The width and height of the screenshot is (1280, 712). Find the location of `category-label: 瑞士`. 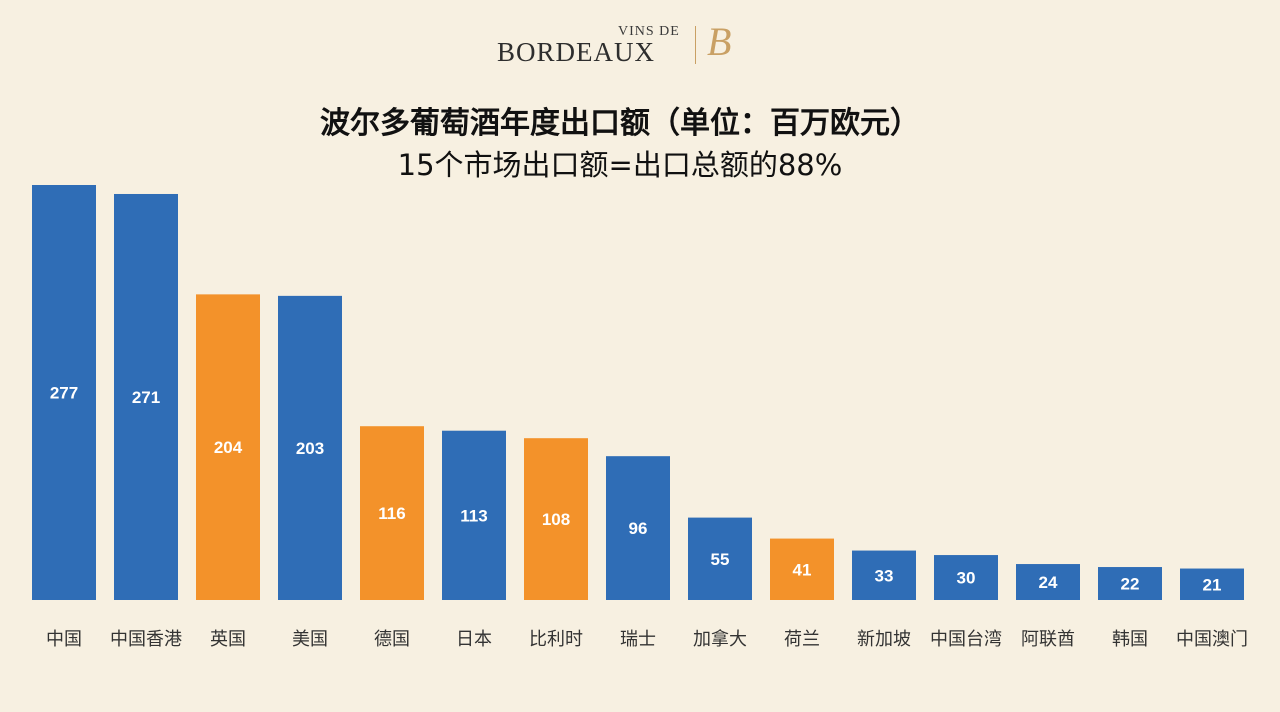

category-label: 瑞士 is located at coordinates (638, 639).